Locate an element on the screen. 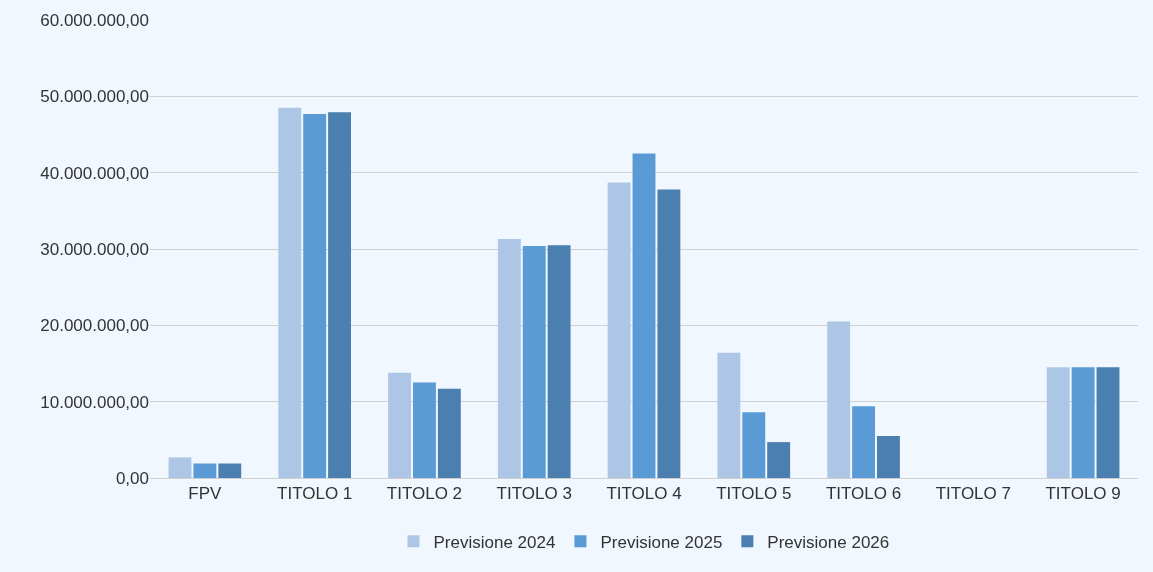 This screenshot has height=572, width=1153. x-tick-label: TITOLO 9 is located at coordinates (1083, 494).